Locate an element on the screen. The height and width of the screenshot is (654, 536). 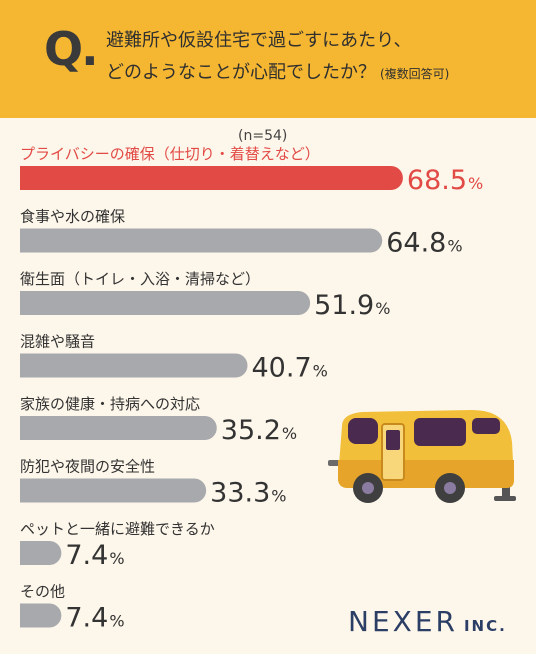
question-line-2: どのようなことが心配でしたか？ (複数回答可) is located at coordinates (277, 71).